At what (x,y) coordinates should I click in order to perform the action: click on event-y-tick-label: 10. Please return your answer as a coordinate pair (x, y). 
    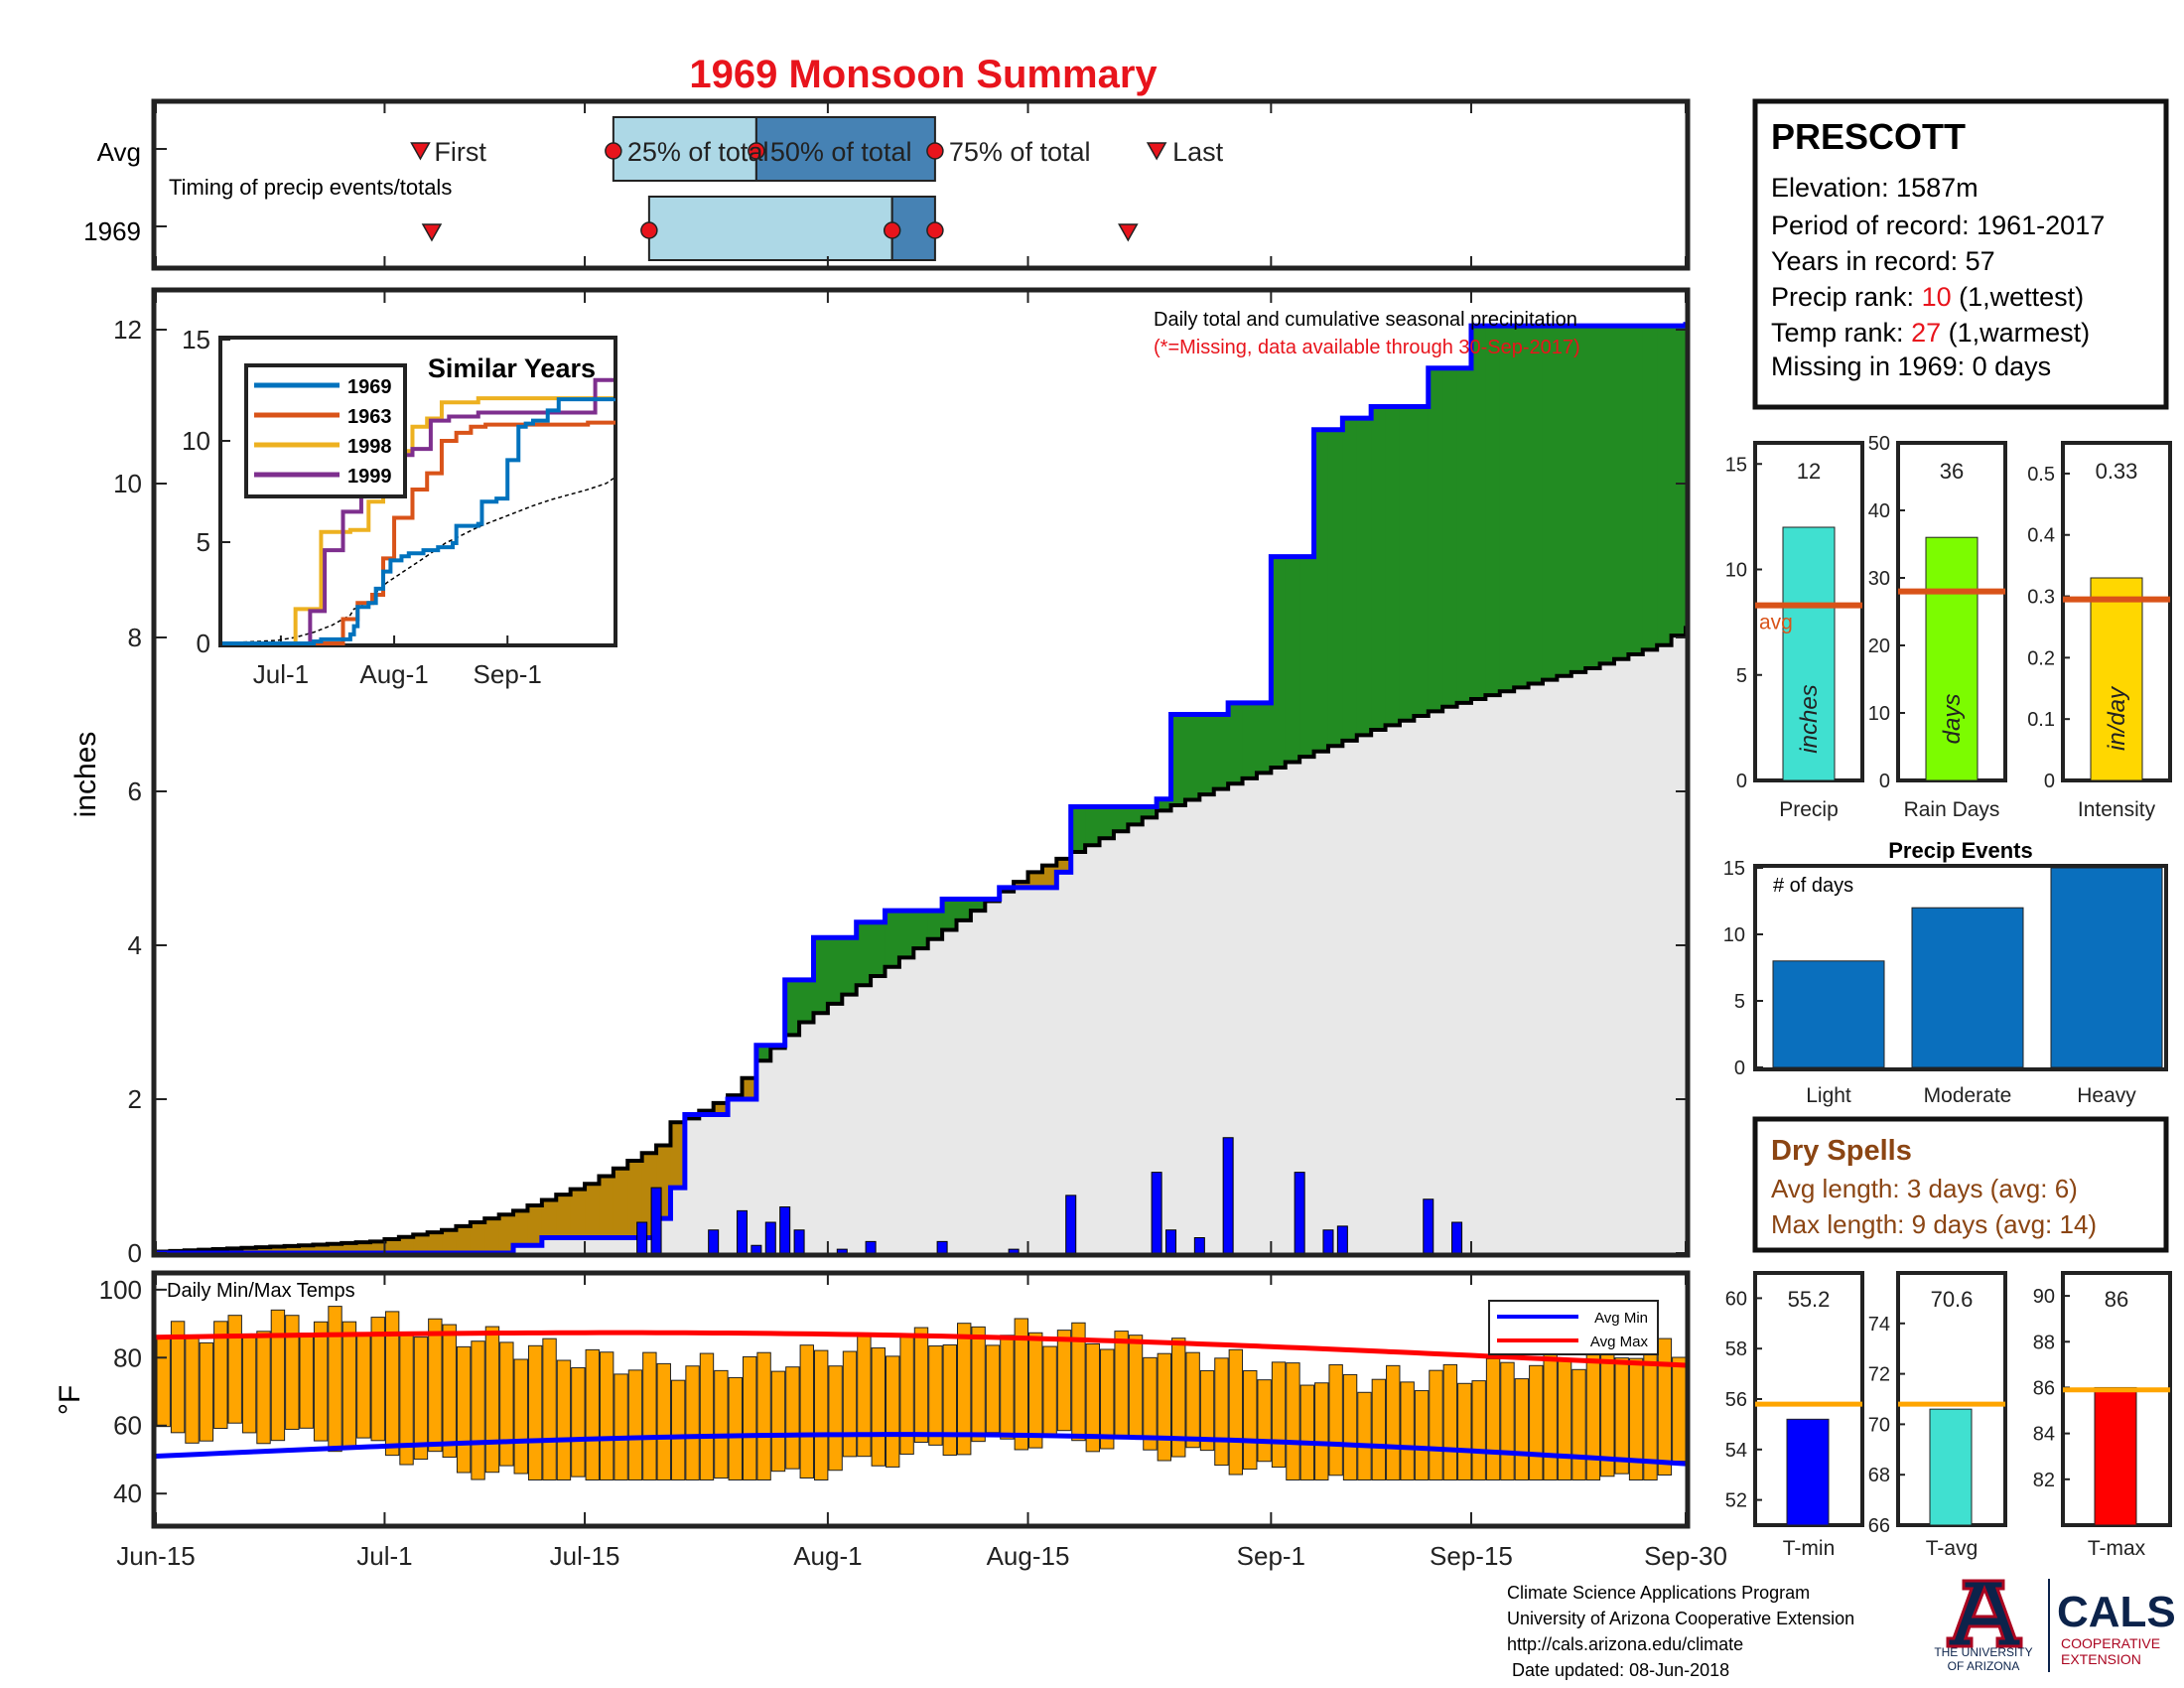
    Looking at the image, I should click on (1734, 935).